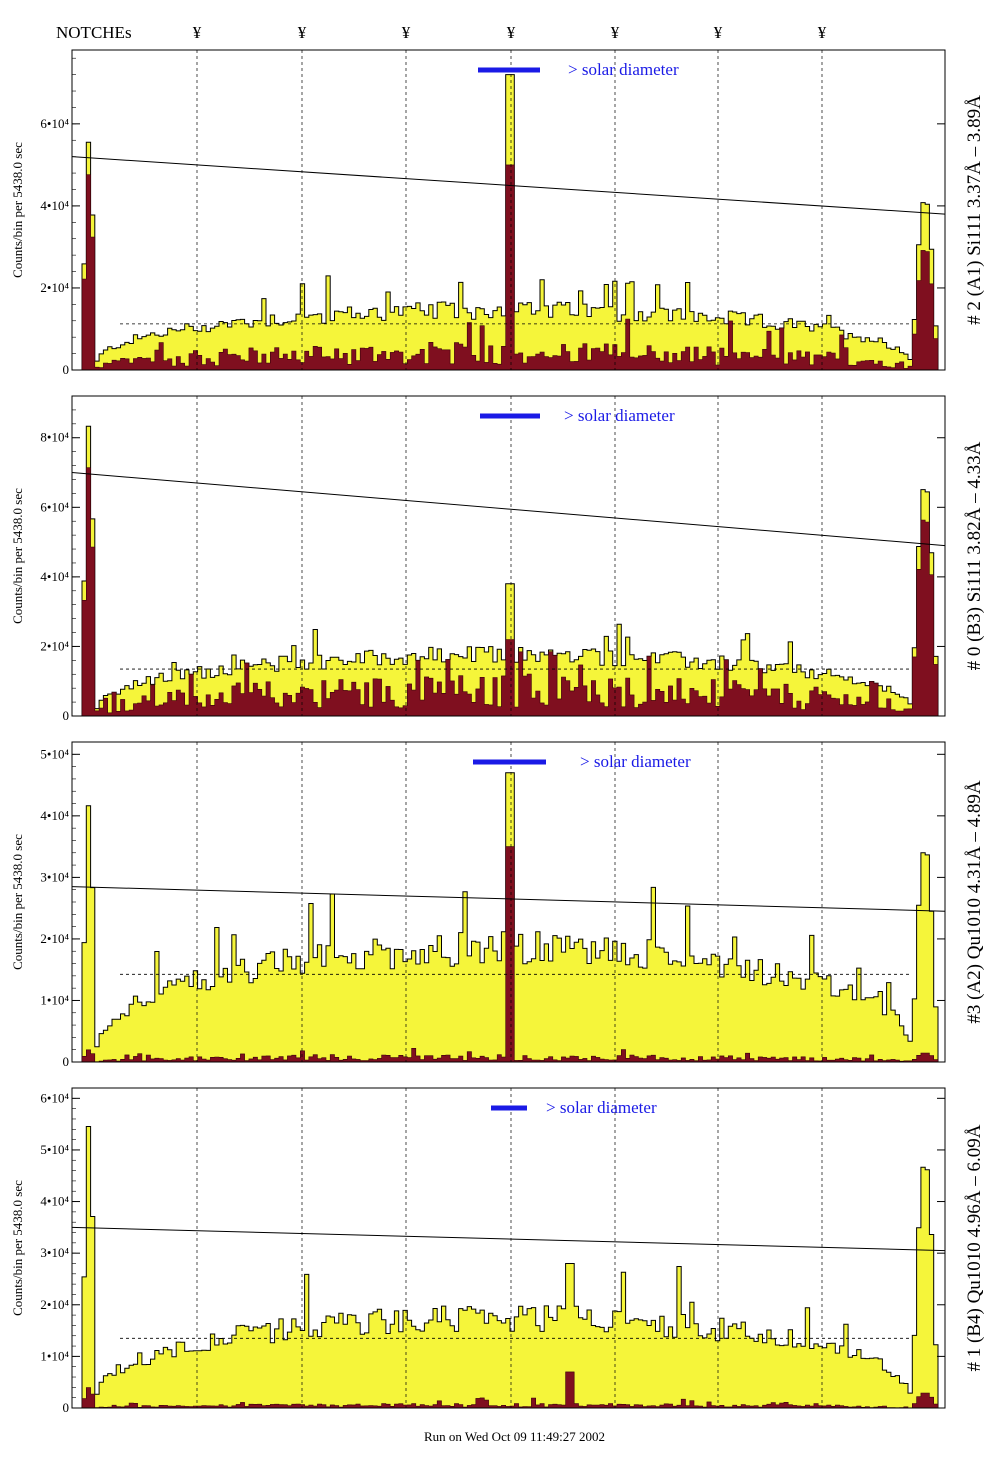  Describe the element at coordinates (974, 902) in the screenshot. I see `panel-label: #3 (A2) Qu1010 4.31Å – 4.89Å` at that location.